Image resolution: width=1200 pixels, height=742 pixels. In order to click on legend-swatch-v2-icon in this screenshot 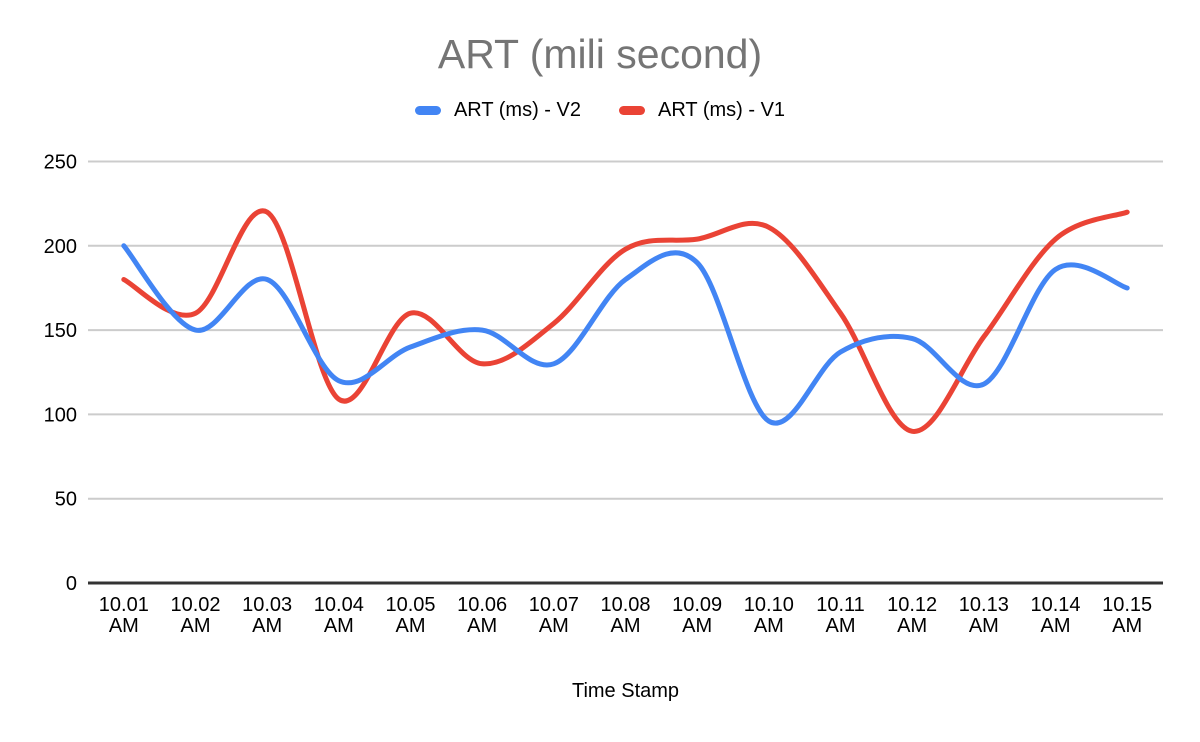, I will do `click(427, 110)`.